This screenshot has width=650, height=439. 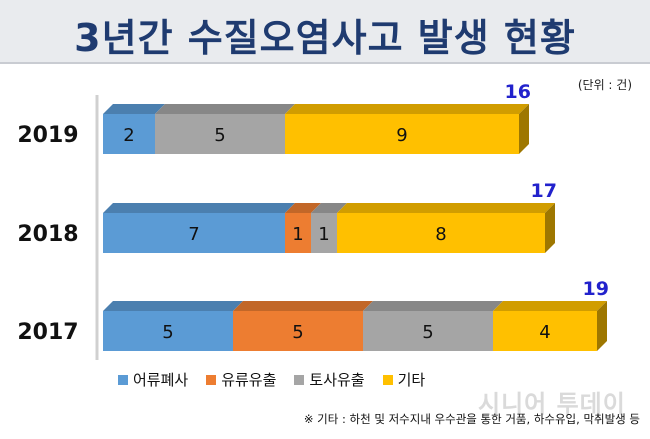 I want to click on category-label: 2018, so click(x=47, y=234).